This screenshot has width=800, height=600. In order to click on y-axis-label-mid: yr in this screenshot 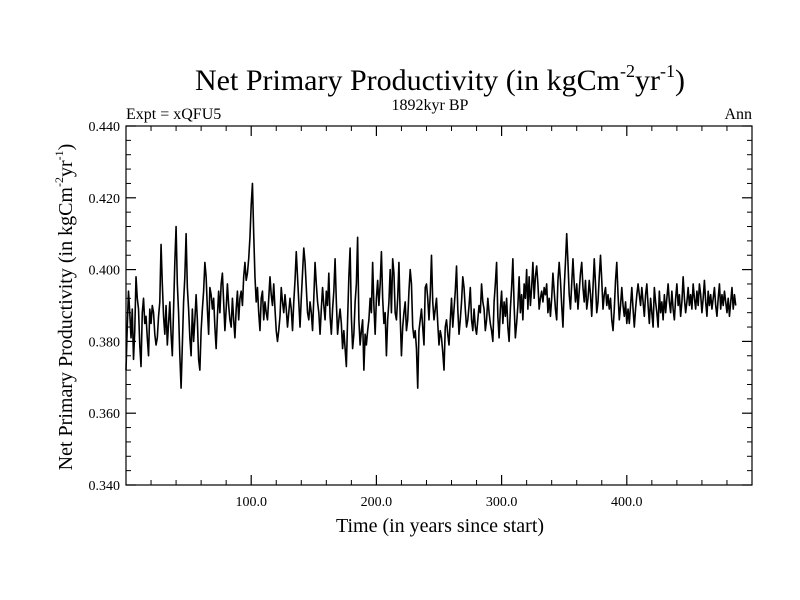, I will do `click(66, 168)`.